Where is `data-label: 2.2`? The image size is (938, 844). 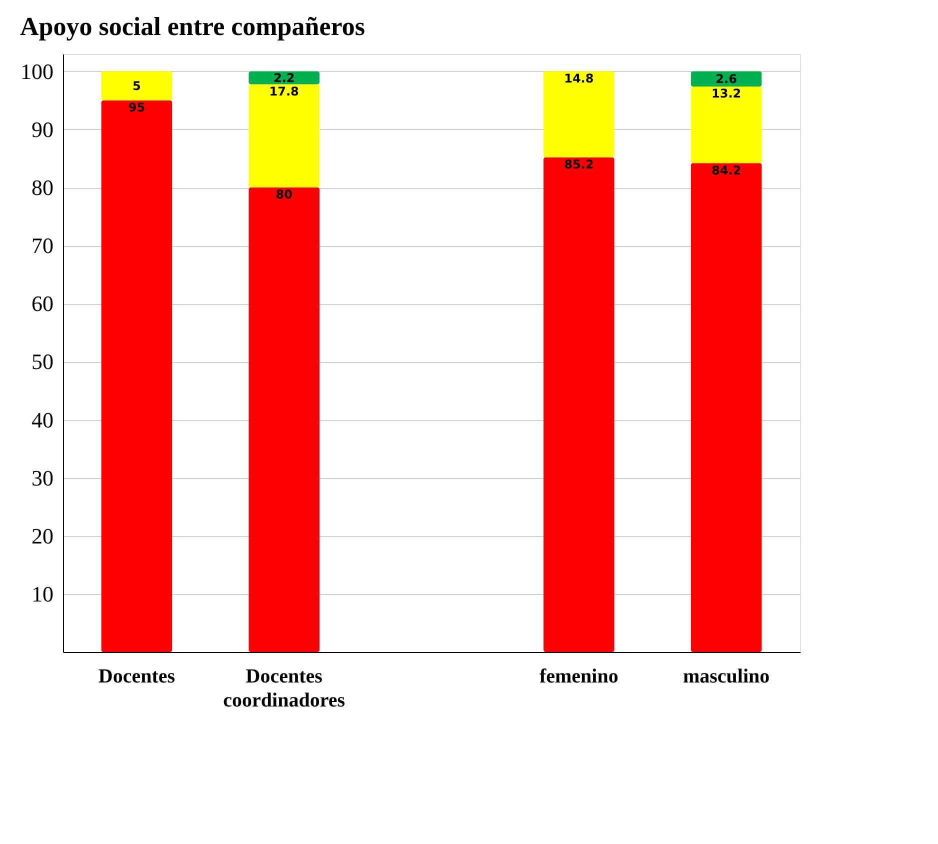 data-label: 2.2 is located at coordinates (284, 77).